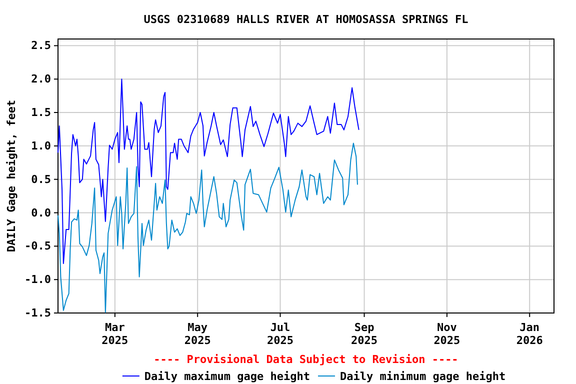  Describe the element at coordinates (447, 334) in the screenshot. I see `x-tick-label: Nov 2025` at that location.